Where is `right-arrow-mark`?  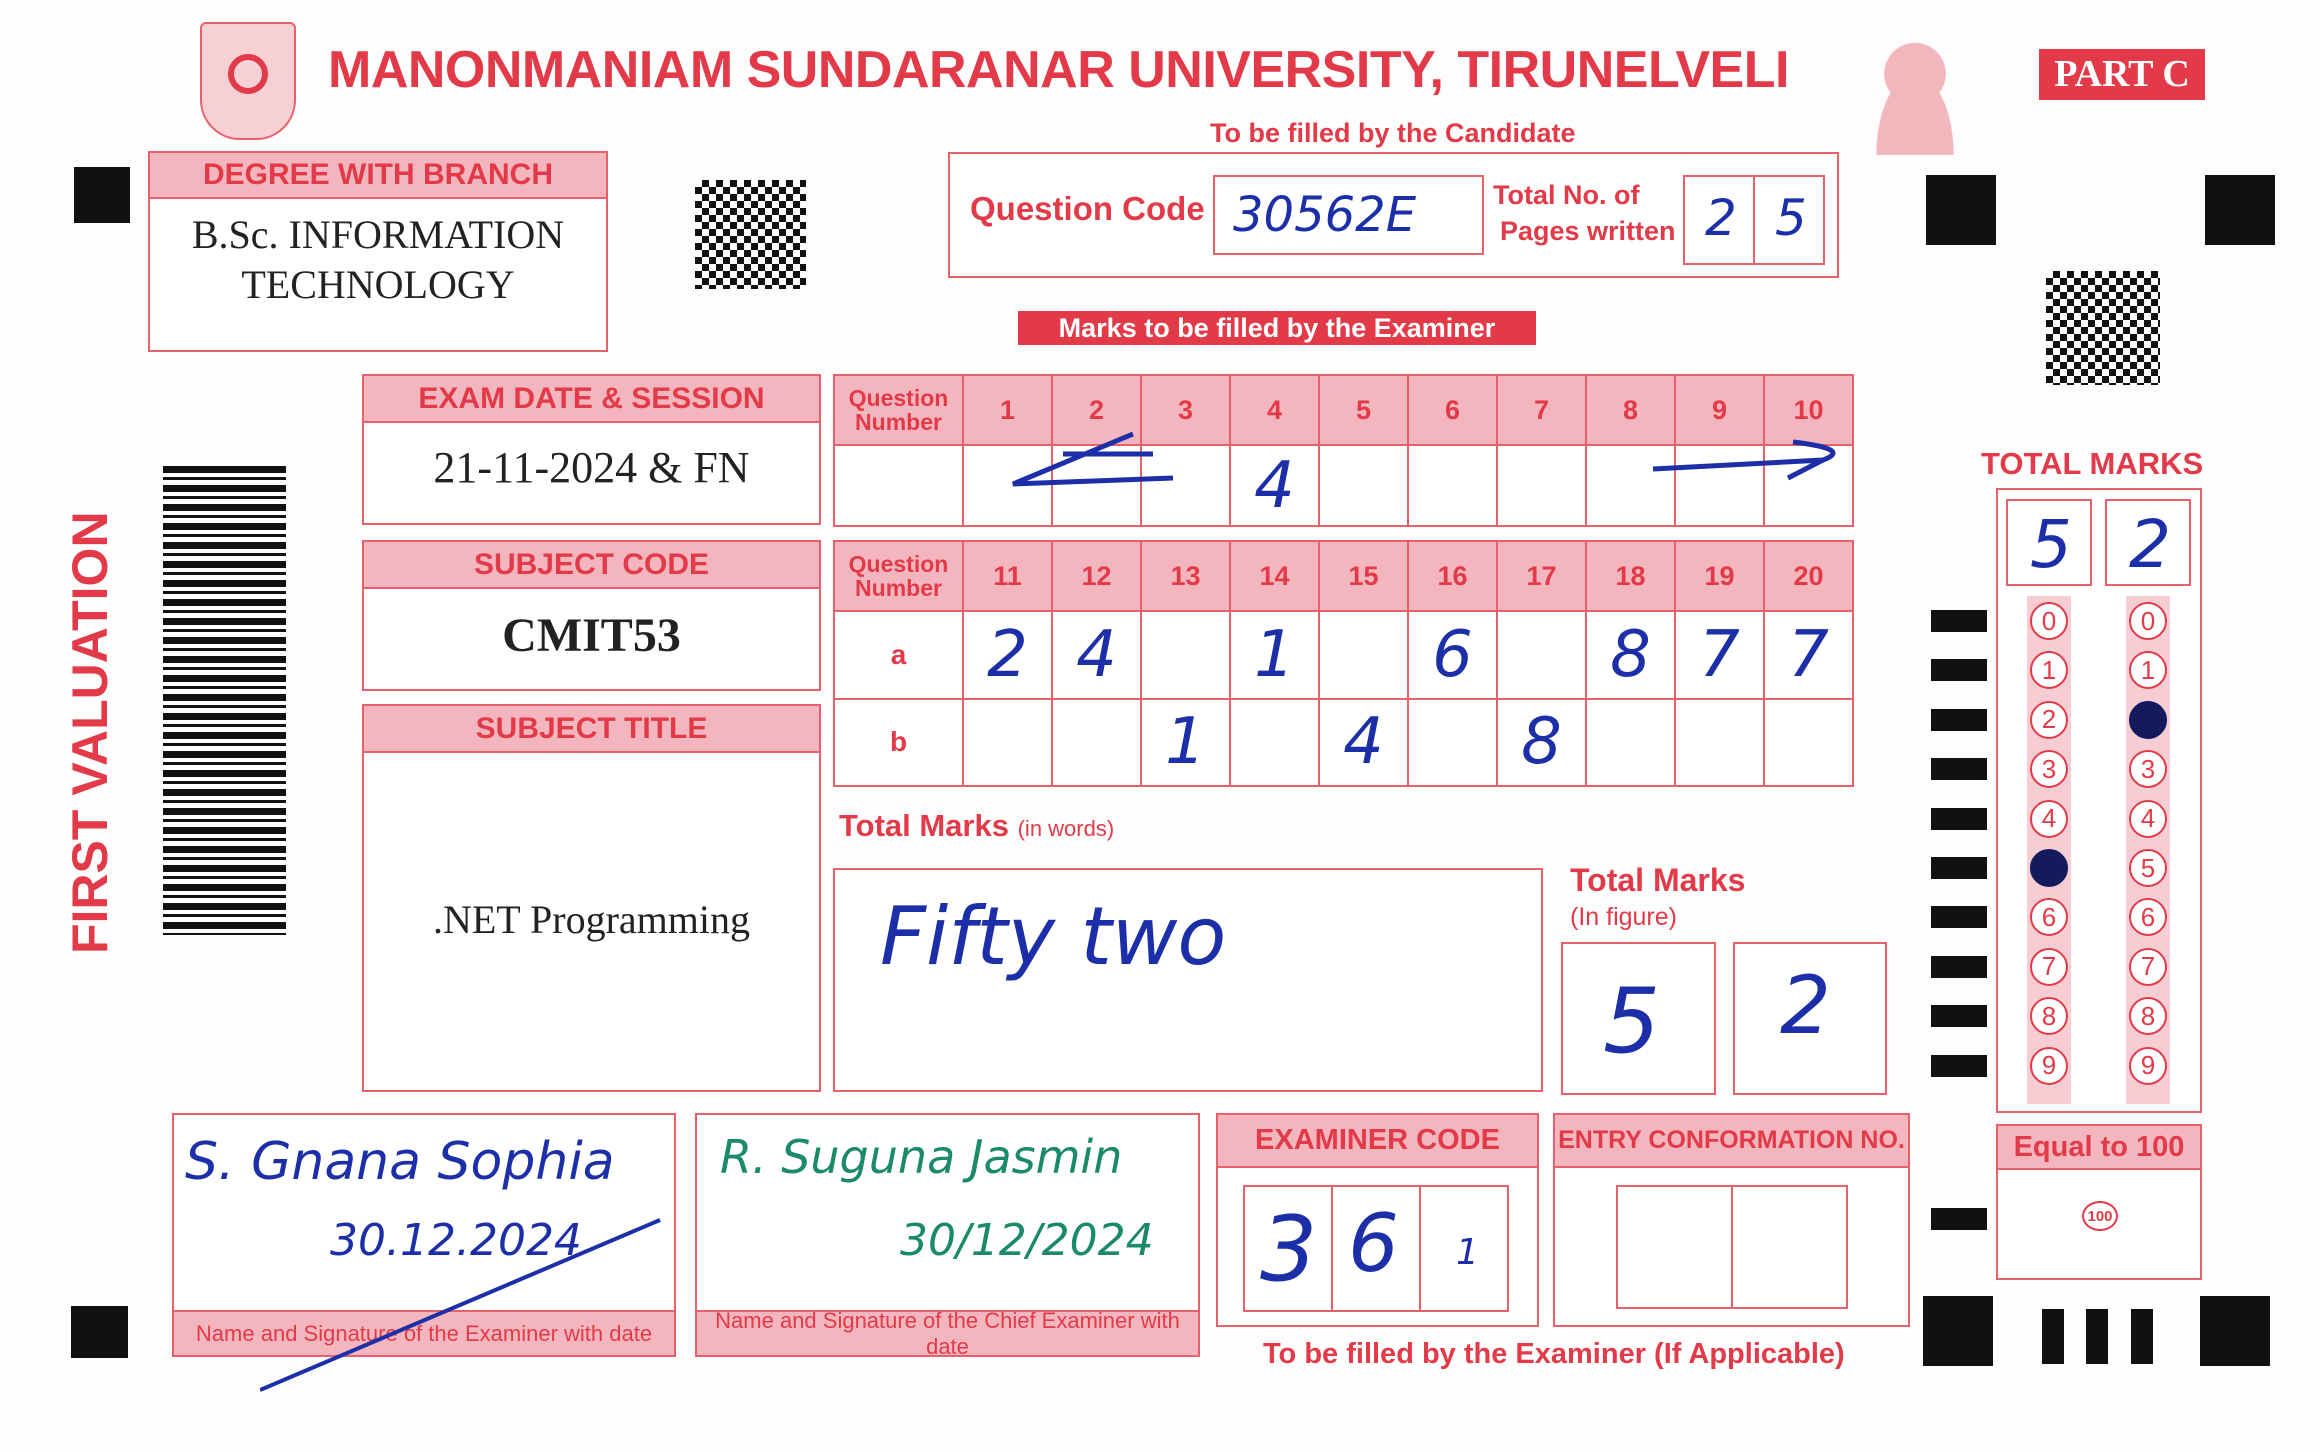
right-arrow-mark is located at coordinates (1744, 460).